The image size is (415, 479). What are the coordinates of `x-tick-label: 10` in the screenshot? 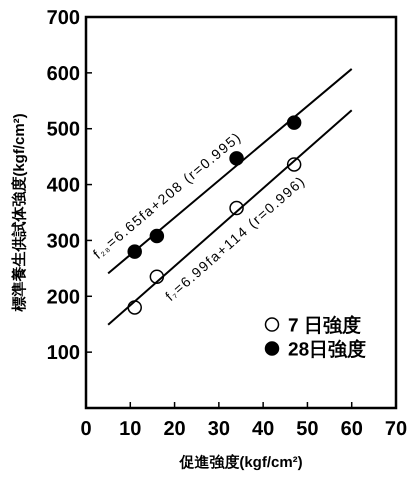 It's located at (130, 429).